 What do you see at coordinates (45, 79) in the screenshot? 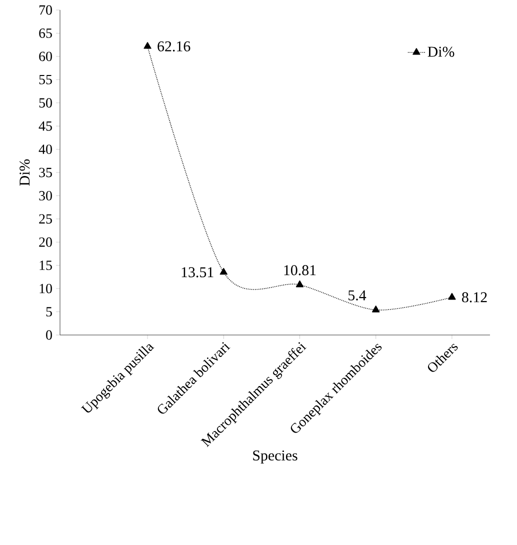
I see `y-tick-label: 55` at bounding box center [45, 79].